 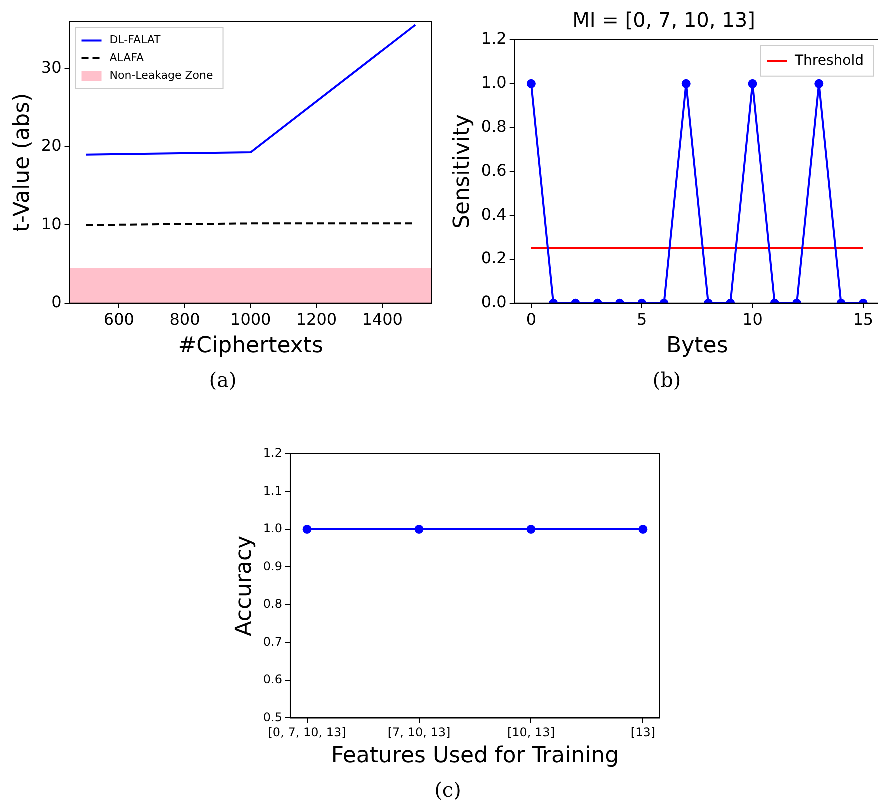 I want to click on y-axis-title: Accuracy, so click(x=244, y=586).